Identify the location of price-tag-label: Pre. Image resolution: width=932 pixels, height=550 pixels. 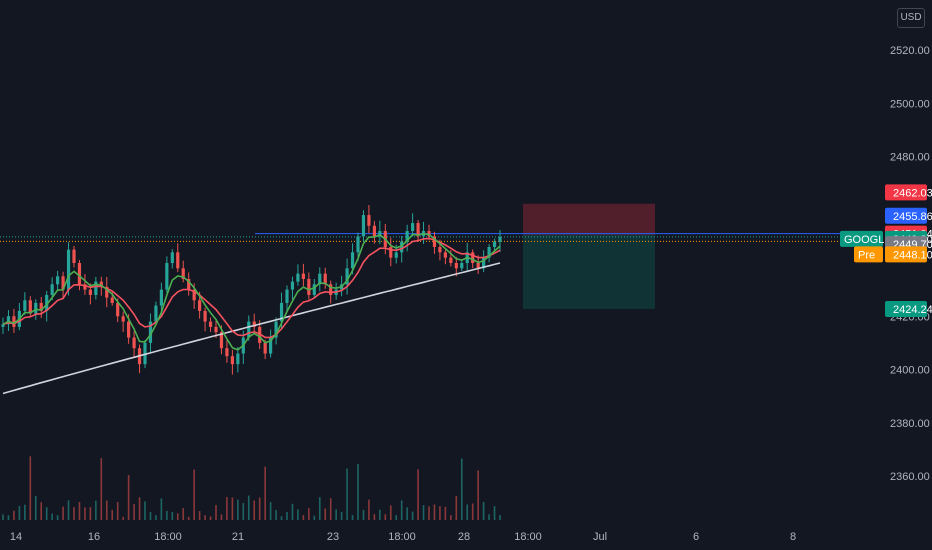
(866, 255).